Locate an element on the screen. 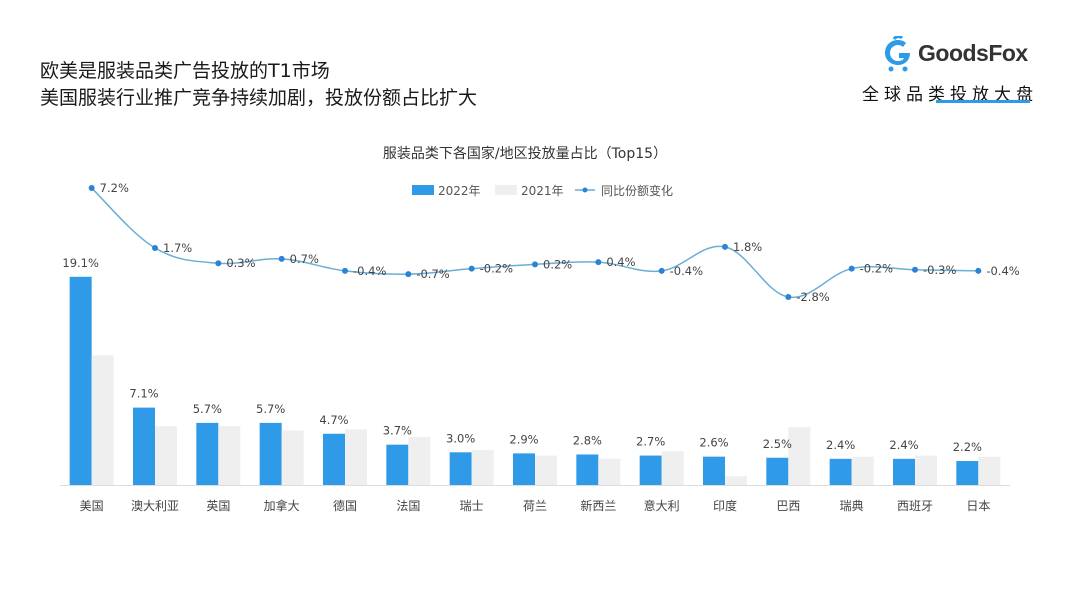  legend-label: 同比份额变化 is located at coordinates (637, 190).